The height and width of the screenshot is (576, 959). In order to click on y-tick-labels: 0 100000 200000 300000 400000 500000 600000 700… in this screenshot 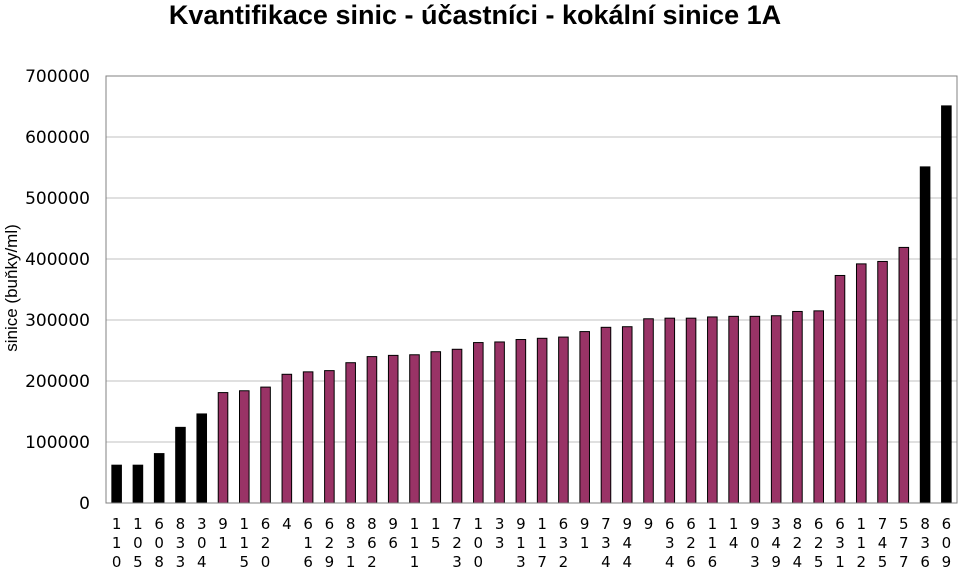, I will do `click(57, 290)`.